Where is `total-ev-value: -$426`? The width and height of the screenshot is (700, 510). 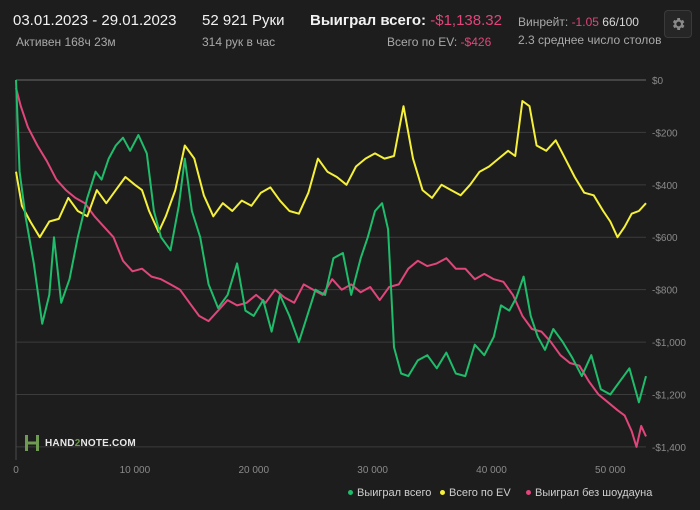 total-ev-value: -$426 is located at coordinates (476, 42).